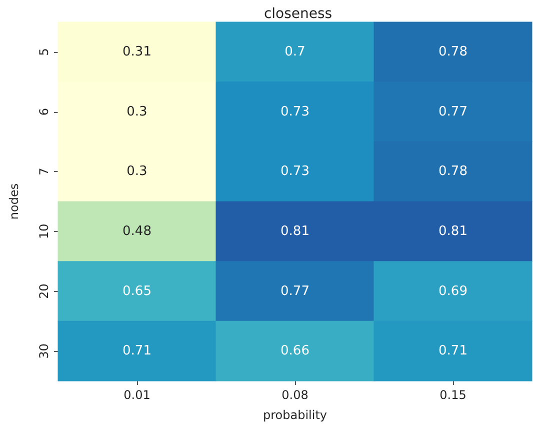 The height and width of the screenshot is (428, 533). I want to click on x-tick-label: 0.01, so click(137, 395).